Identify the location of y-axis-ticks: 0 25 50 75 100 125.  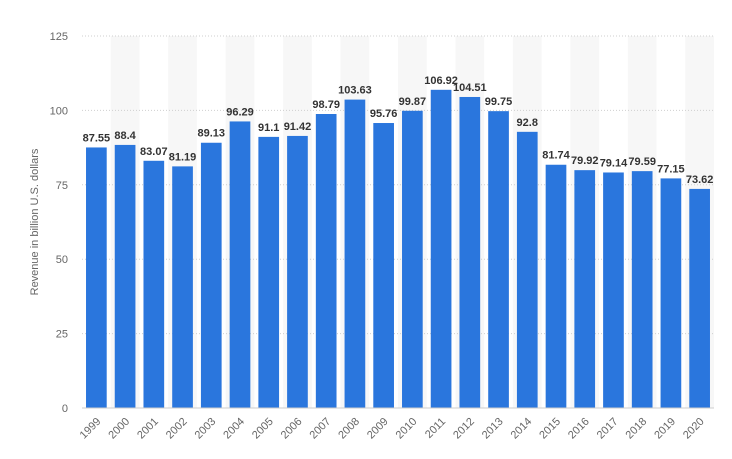
(59, 223).